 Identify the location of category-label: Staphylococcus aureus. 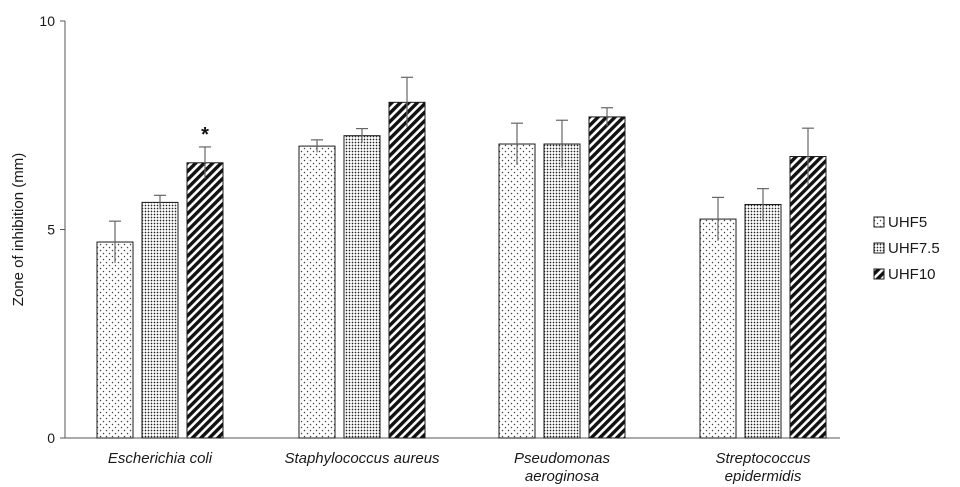
(362, 458).